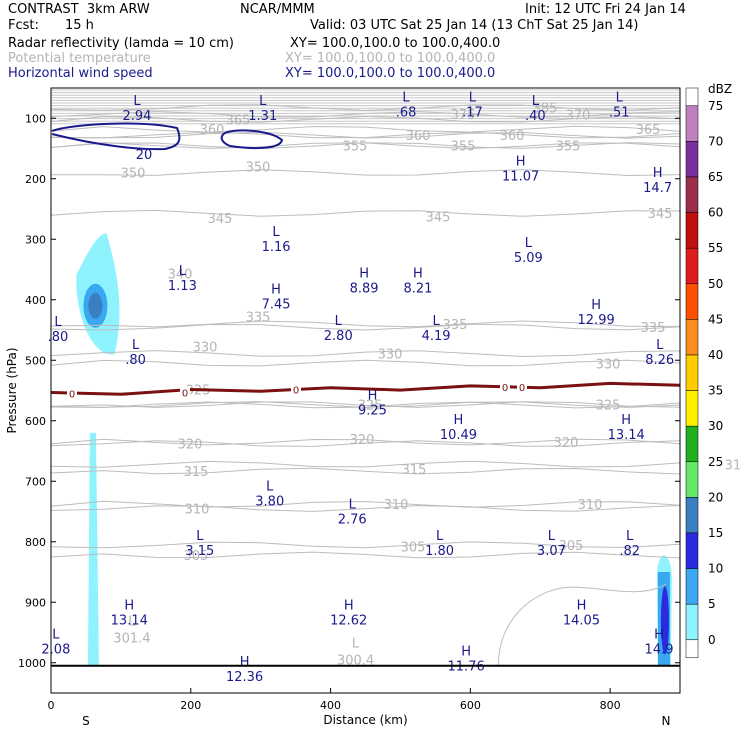 The image size is (740, 740). I want to click on extremum-value: 1.16, so click(276, 247).